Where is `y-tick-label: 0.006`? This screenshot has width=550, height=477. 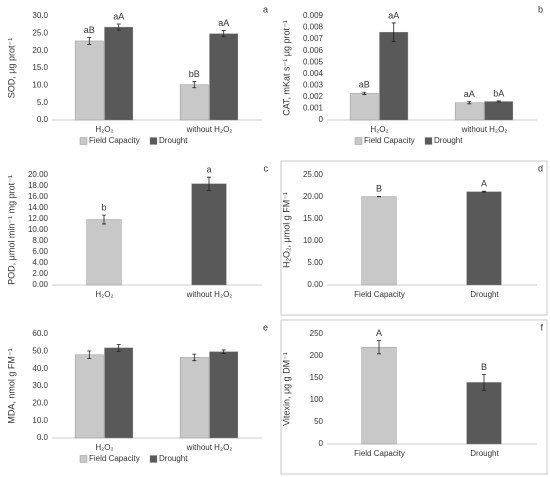 y-tick-label: 0.006 is located at coordinates (313, 50).